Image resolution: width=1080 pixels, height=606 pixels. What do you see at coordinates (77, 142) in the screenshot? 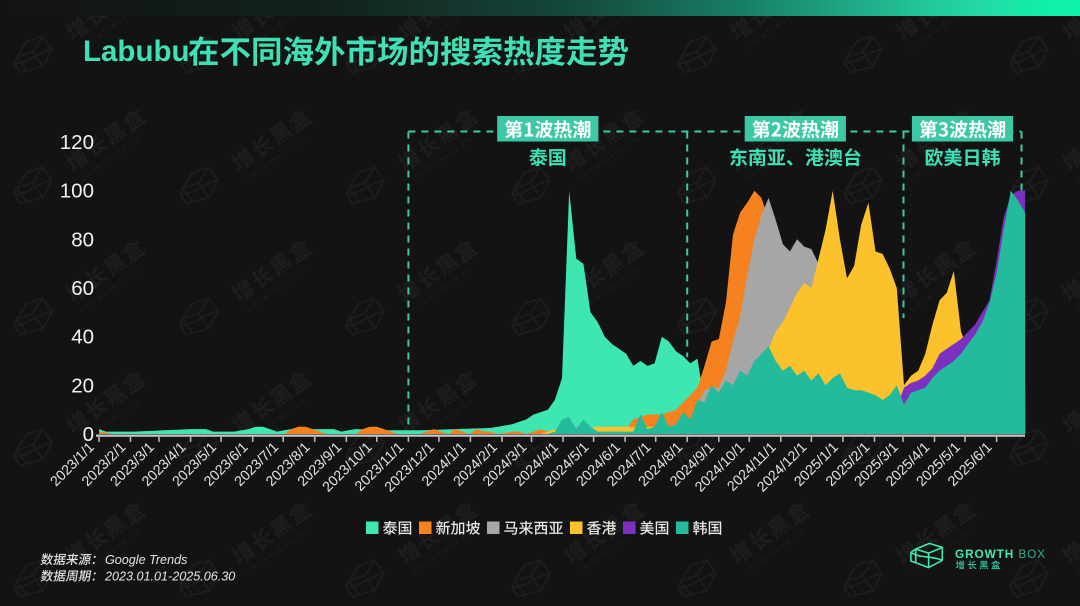
I see `svg-text: 120` at bounding box center [77, 142].